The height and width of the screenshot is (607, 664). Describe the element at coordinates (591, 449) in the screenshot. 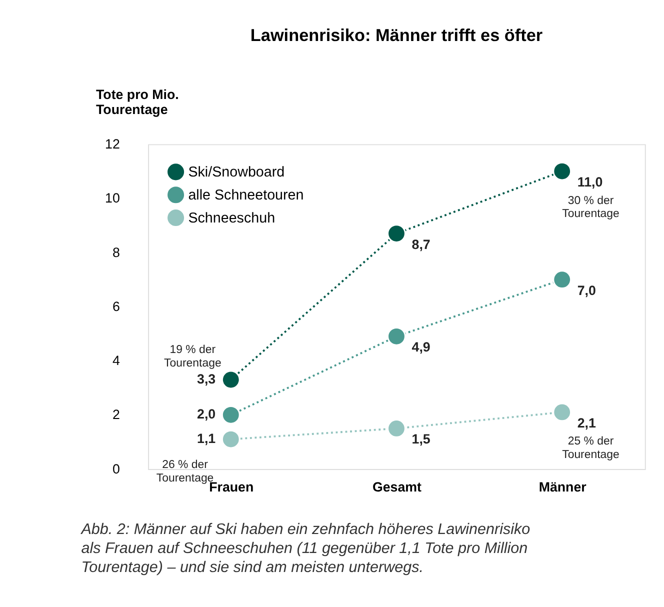

I see `annotation: 25 % der Tourentage` at that location.